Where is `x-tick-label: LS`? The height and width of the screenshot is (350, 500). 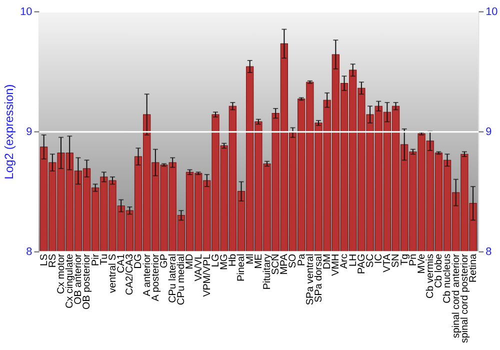
x-tick-label: LS is located at coordinates (44, 259).